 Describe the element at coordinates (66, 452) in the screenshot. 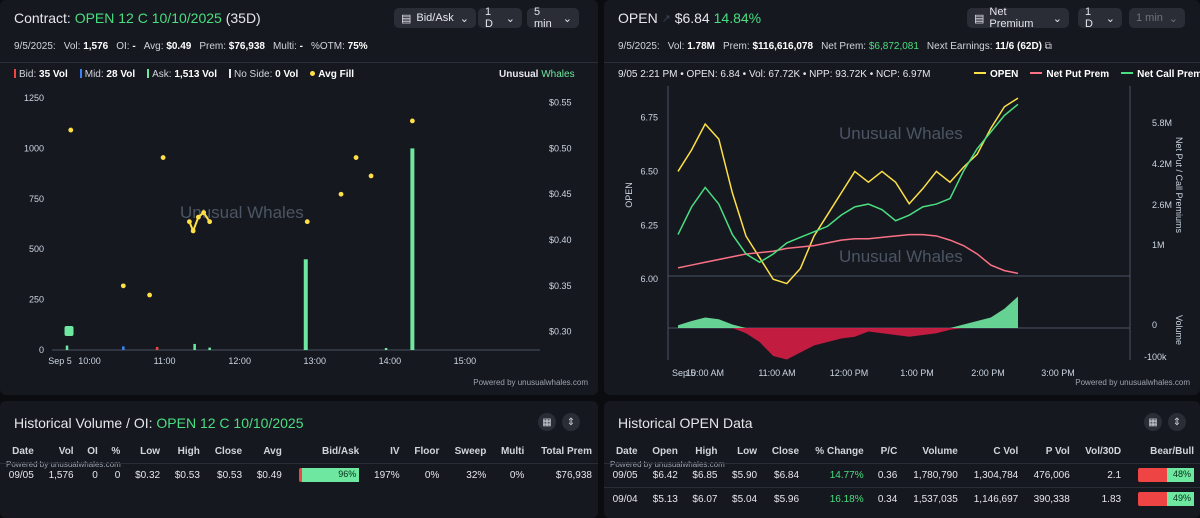

I see `column-header: Vol` at that location.